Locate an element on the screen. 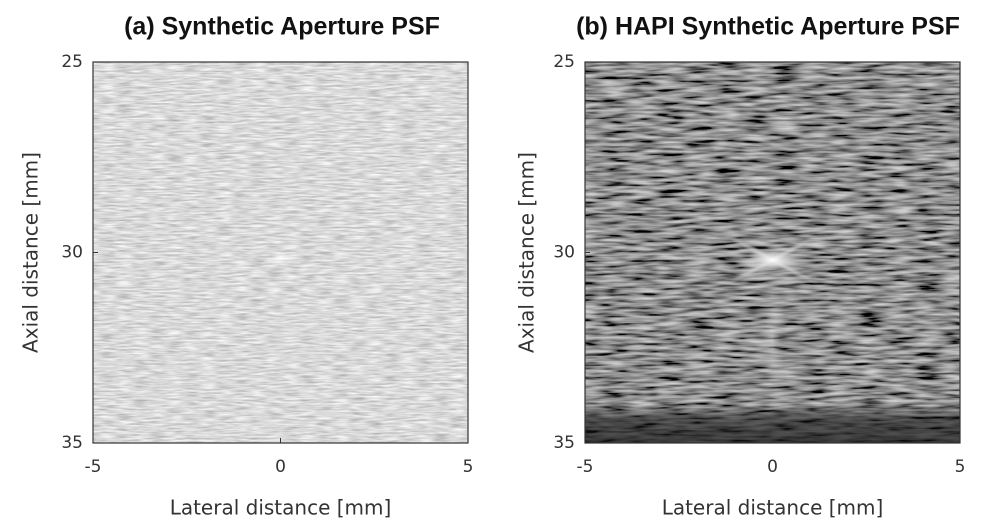 The height and width of the screenshot is (528, 1000). chart-title: (b) HAPI Synthetic Aperture PSF is located at coordinates (768, 27).